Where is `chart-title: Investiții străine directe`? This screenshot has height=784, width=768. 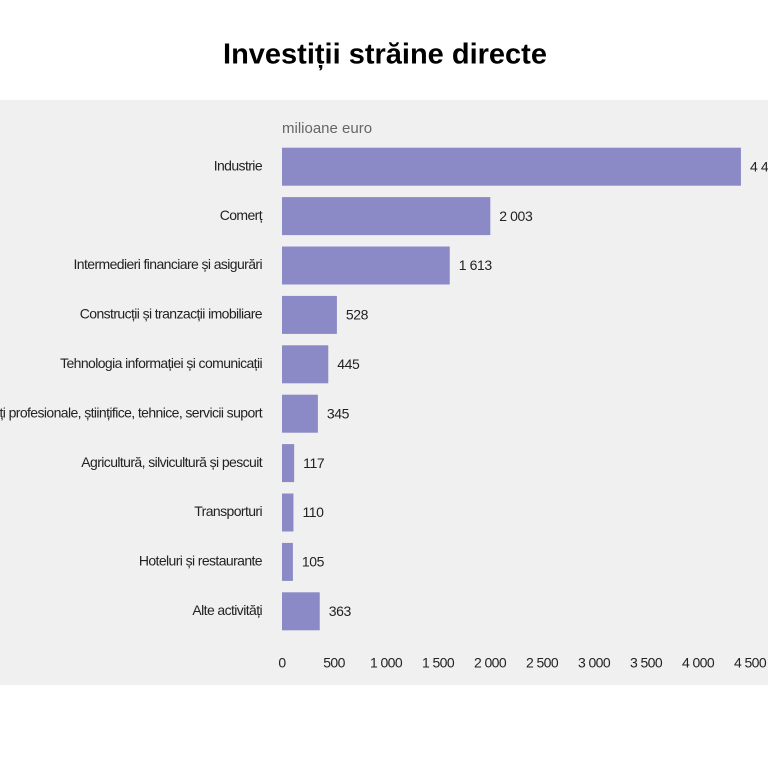 chart-title: Investiții străine directe is located at coordinates (385, 55).